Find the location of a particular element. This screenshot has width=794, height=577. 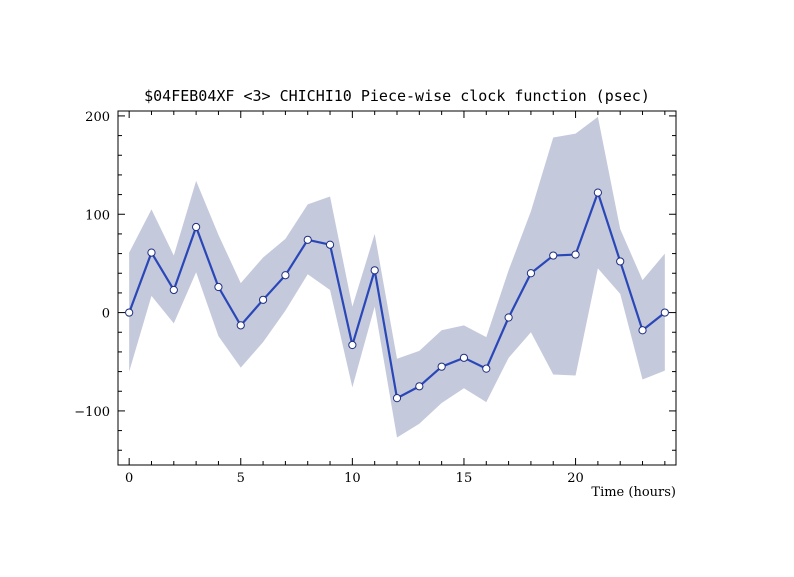

y-tick-label: 100 is located at coordinates (97, 215).